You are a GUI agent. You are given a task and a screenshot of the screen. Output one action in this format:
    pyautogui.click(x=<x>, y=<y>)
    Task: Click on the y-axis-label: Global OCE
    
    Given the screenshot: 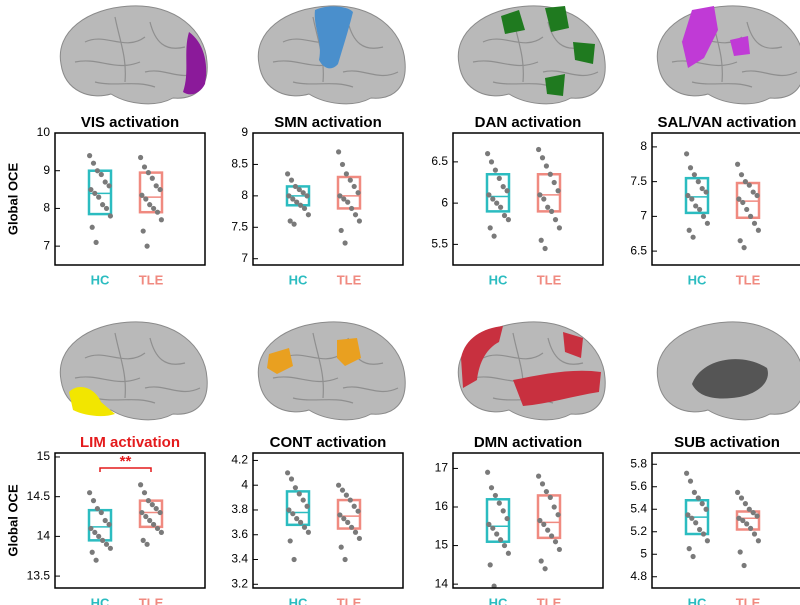 What is the action you would take?
    pyautogui.click(x=12, y=520)
    